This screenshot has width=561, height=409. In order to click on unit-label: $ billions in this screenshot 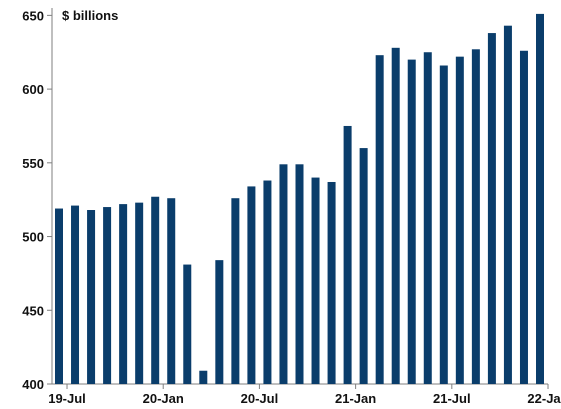, I will do `click(90, 15)`.